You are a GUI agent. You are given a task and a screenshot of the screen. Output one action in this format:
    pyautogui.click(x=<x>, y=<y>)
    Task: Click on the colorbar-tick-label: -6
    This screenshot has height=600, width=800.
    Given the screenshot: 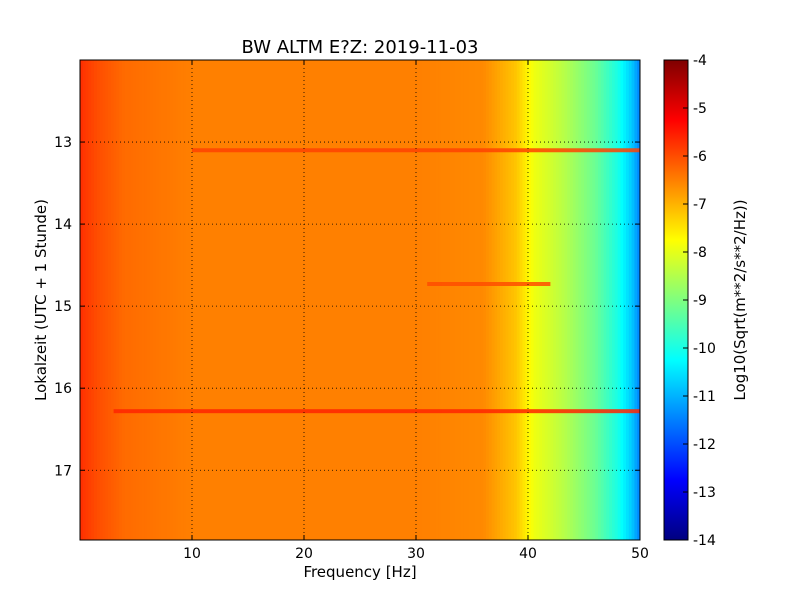 What is the action you would take?
    pyautogui.click(x=700, y=157)
    